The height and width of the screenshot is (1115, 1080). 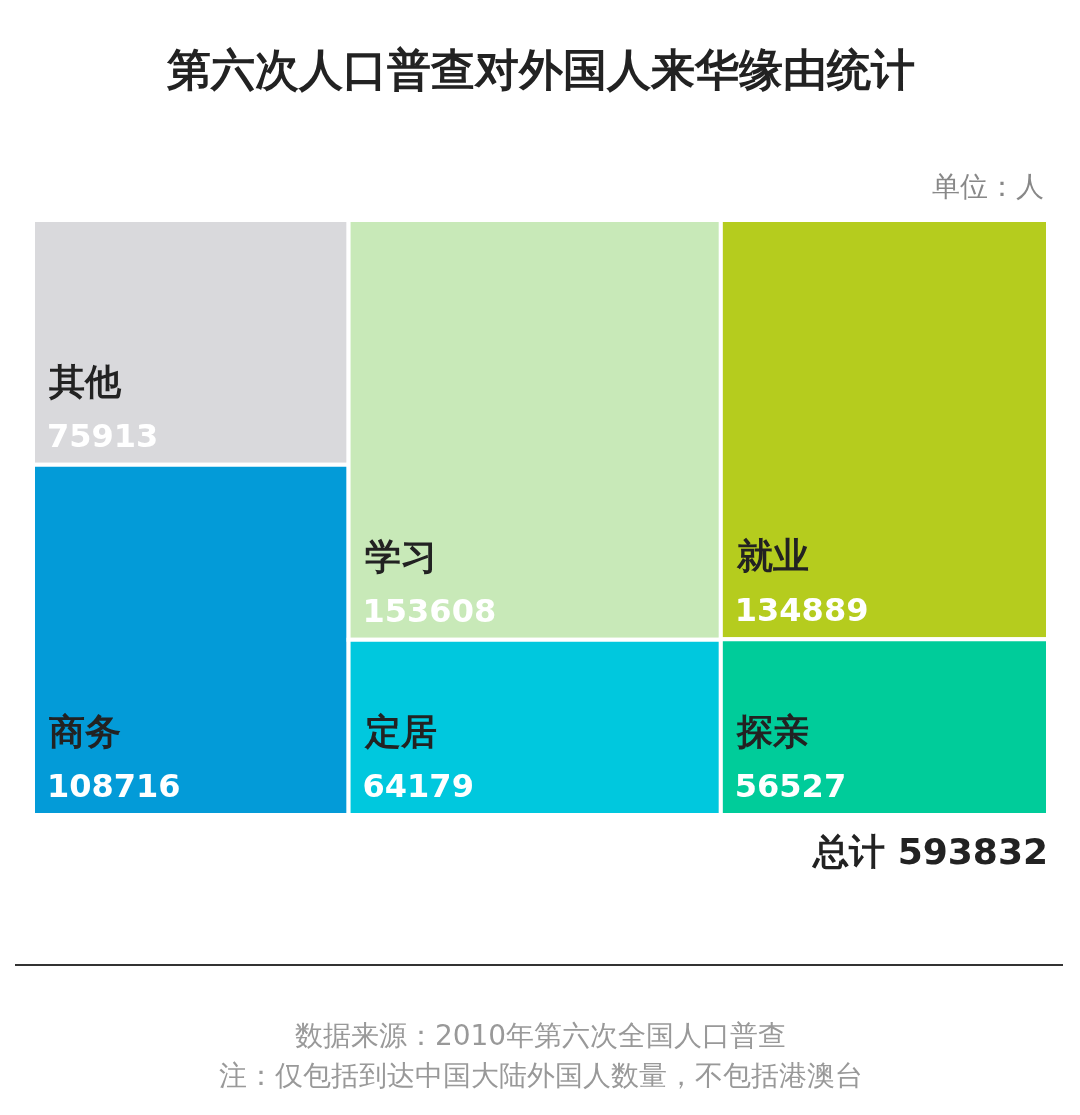 What do you see at coordinates (772, 556) in the screenshot?
I see `category-label: 就业` at bounding box center [772, 556].